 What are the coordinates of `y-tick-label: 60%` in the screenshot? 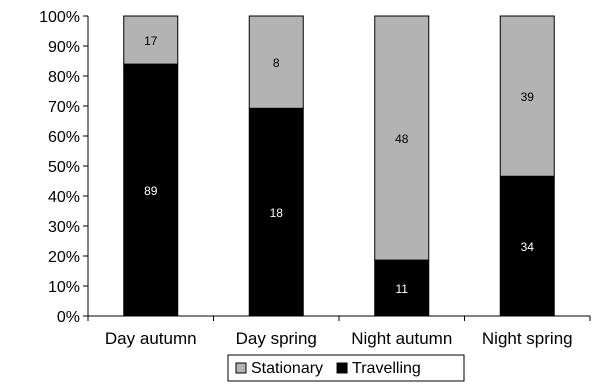 It's located at (64, 137).